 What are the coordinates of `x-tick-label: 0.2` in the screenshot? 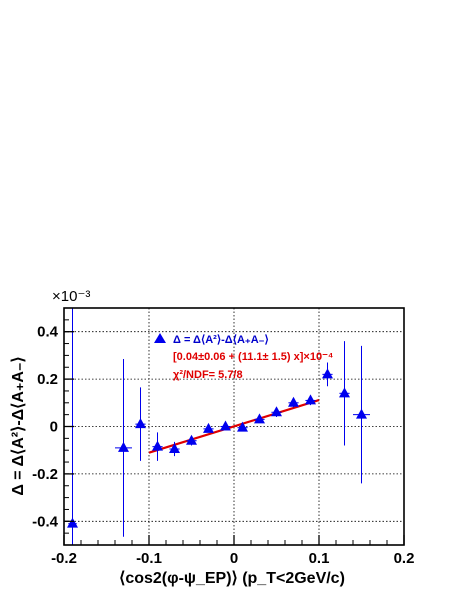 It's located at (404, 558).